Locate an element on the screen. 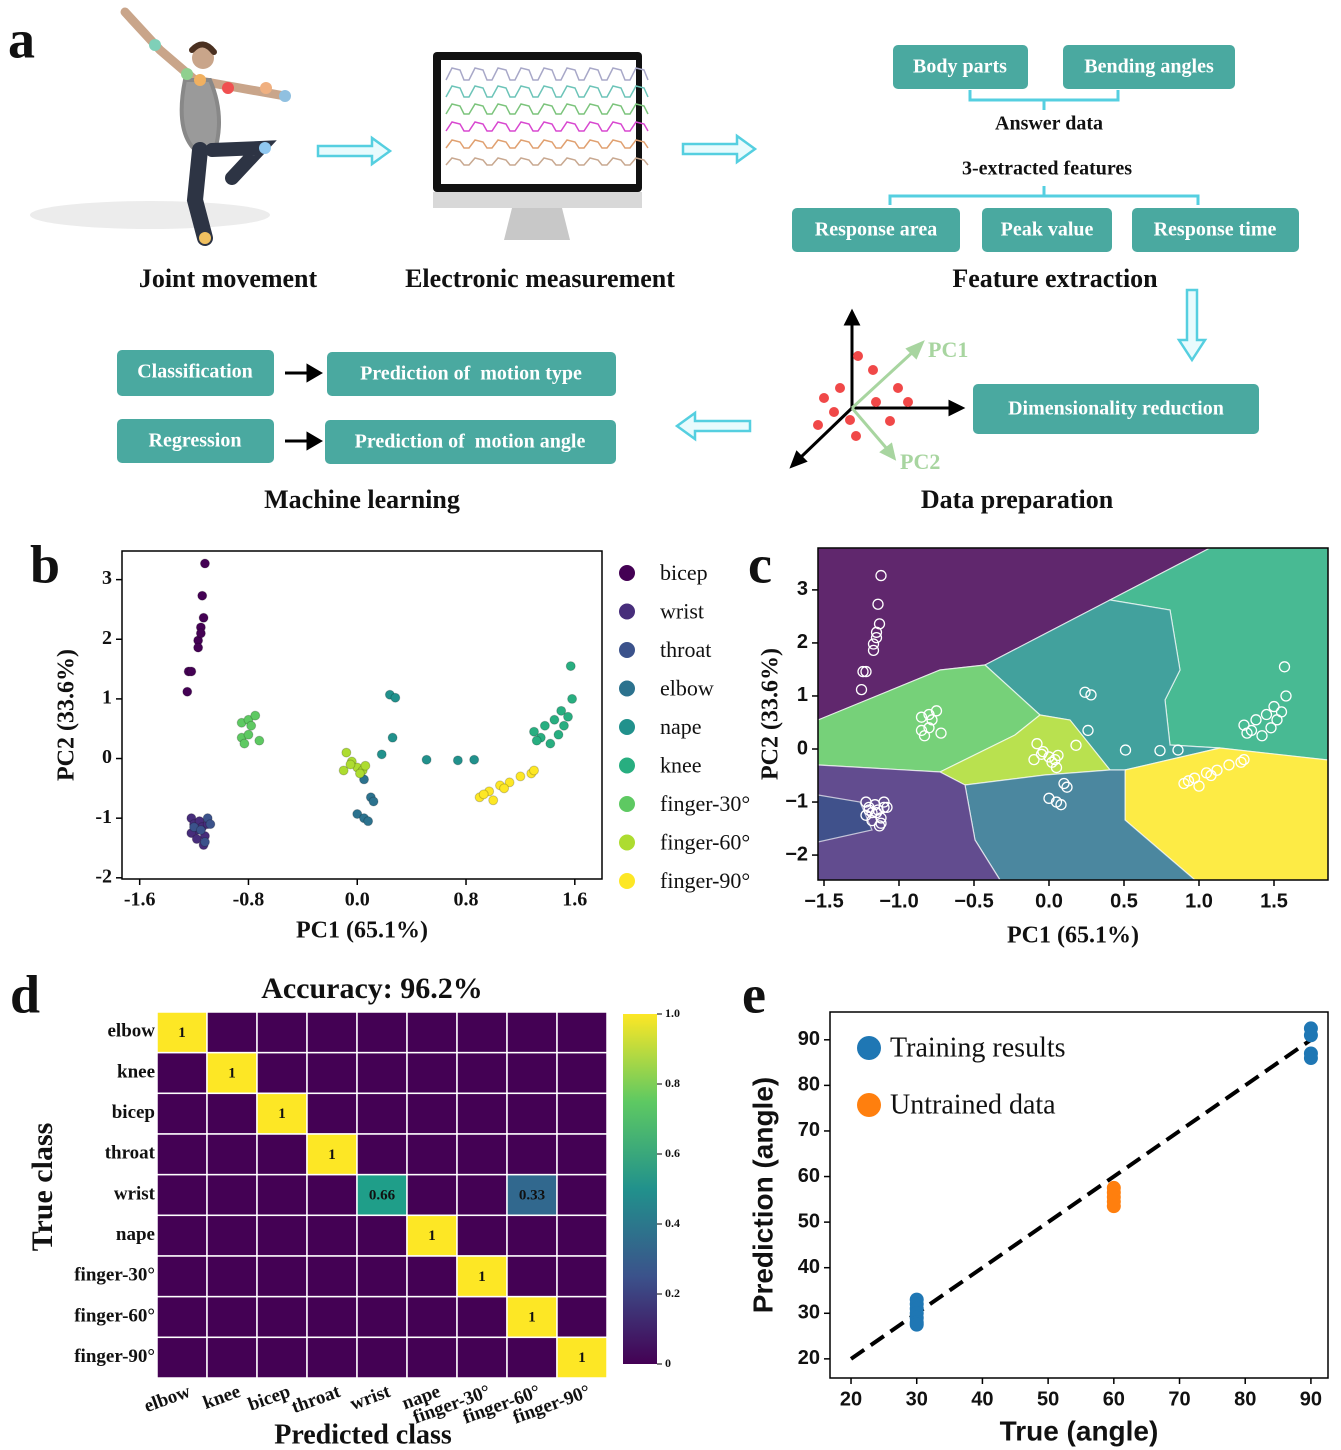 This screenshot has height=1450, width=1341. x-tick-label: elbow is located at coordinates (167, 1399).